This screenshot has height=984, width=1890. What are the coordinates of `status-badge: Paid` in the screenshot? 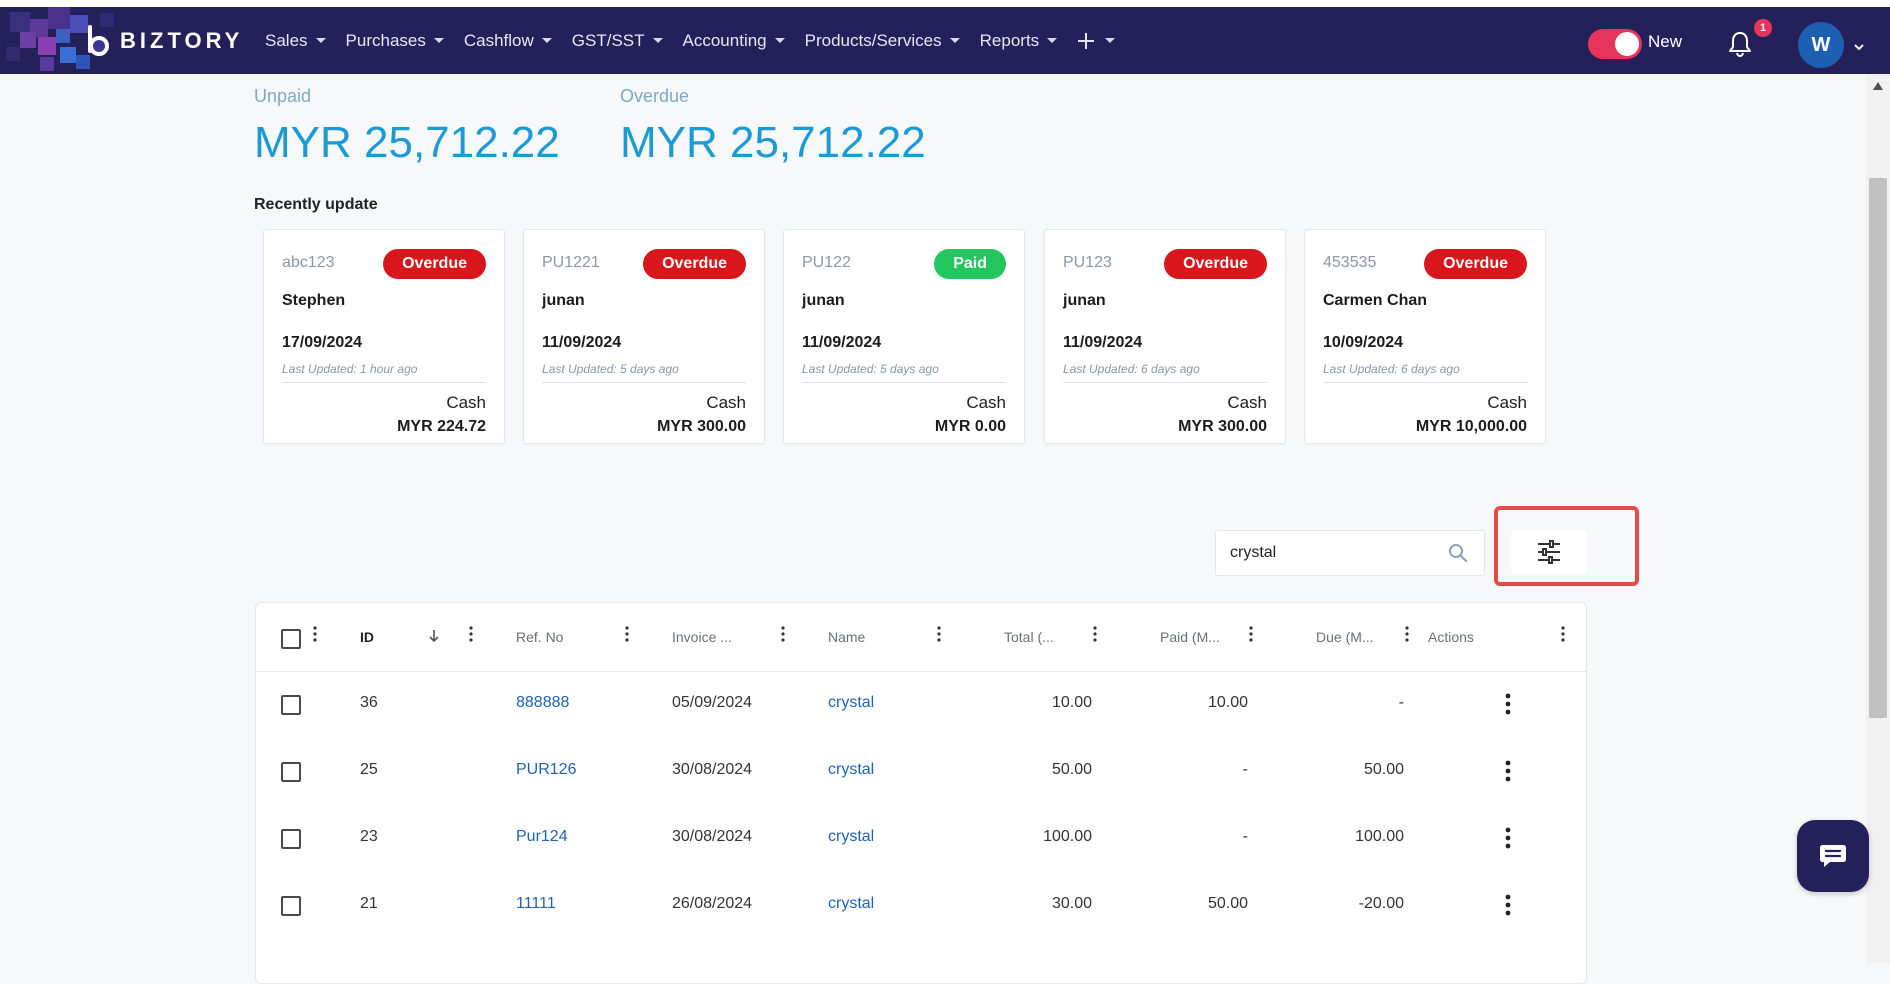 It's located at (970, 264).